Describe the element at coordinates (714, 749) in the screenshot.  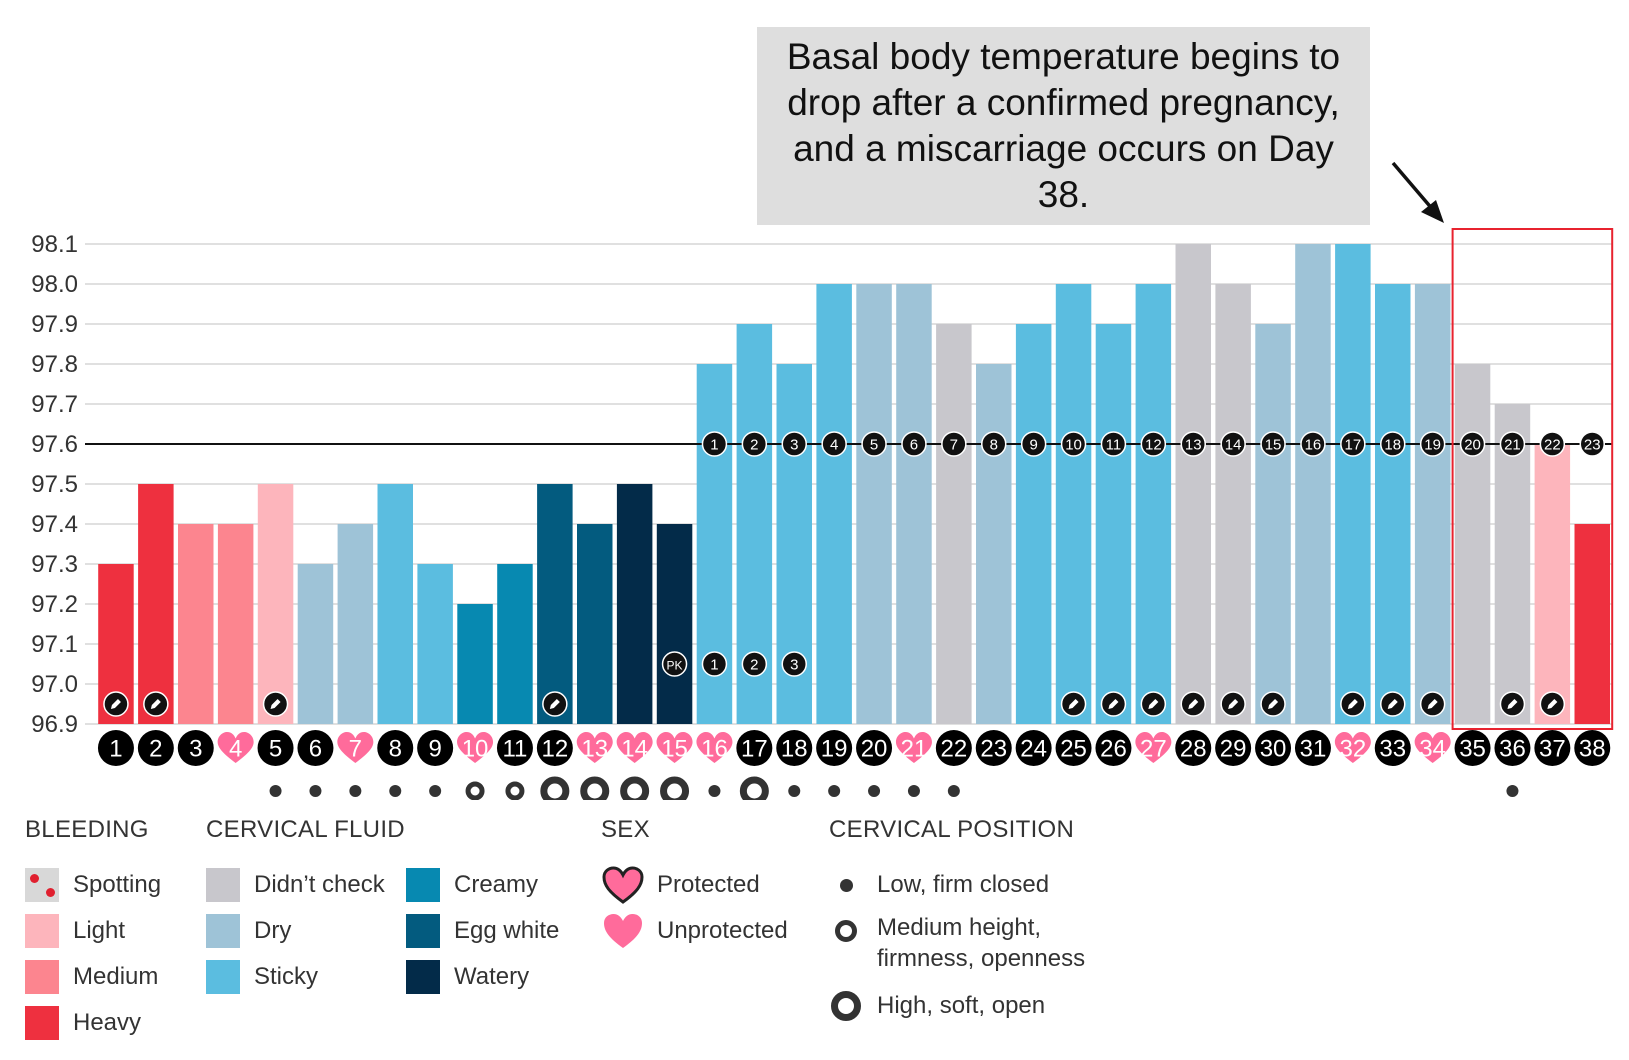
I see `day-label: 16` at that location.